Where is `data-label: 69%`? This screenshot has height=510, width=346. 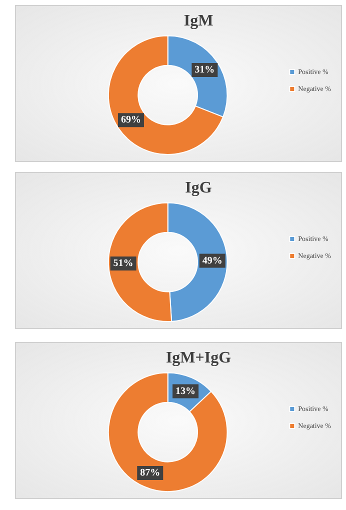 data-label: 69% is located at coordinates (130, 120).